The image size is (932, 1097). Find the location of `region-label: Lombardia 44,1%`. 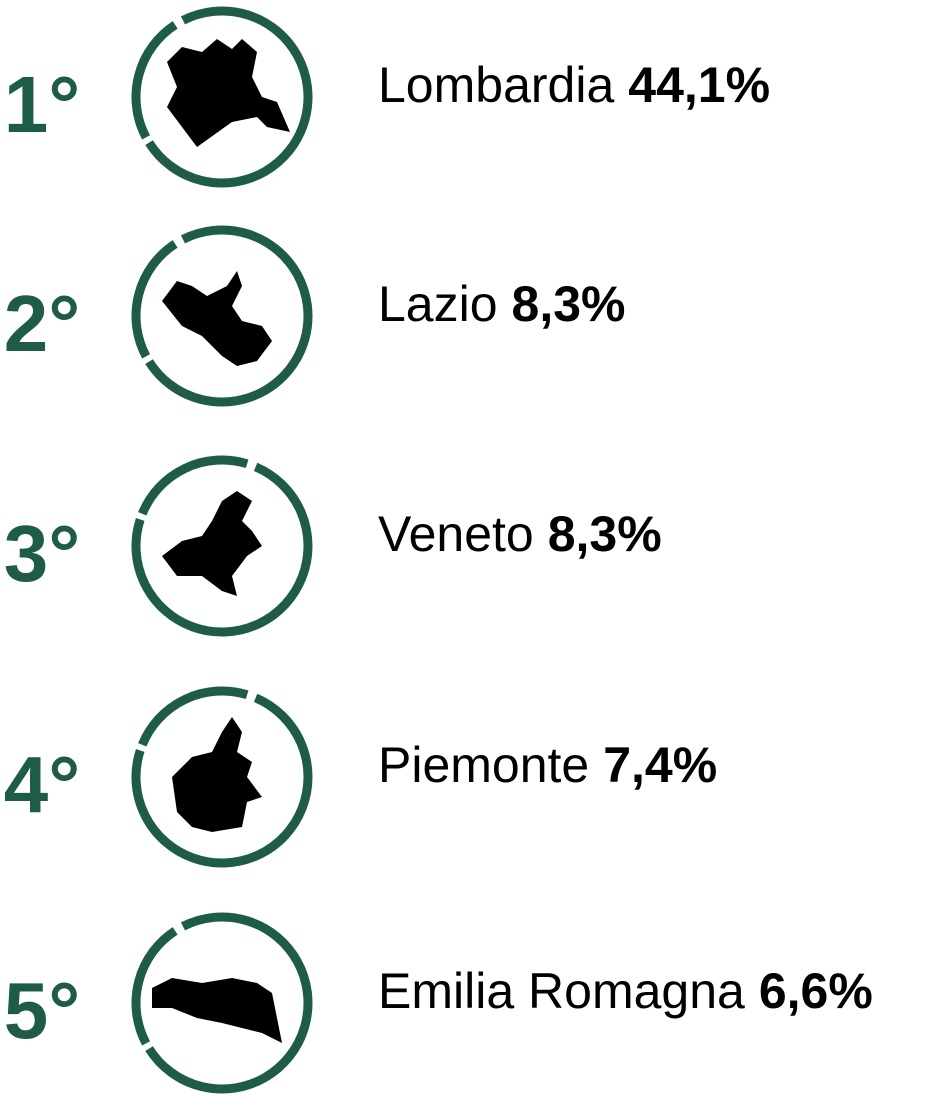

region-label: Lombardia 44,1% is located at coordinates (574, 85).